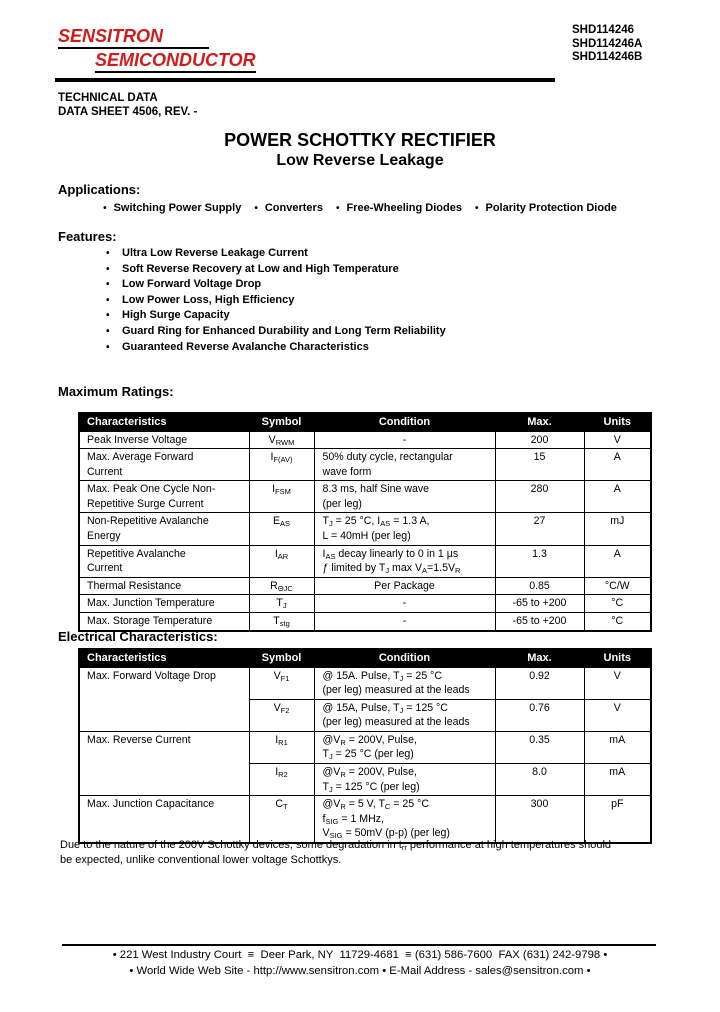 This screenshot has width=720, height=1012. Describe the element at coordinates (607, 44) in the screenshot. I see `part-number-list: SHD114246 SHD114246A SHD114246B` at that location.